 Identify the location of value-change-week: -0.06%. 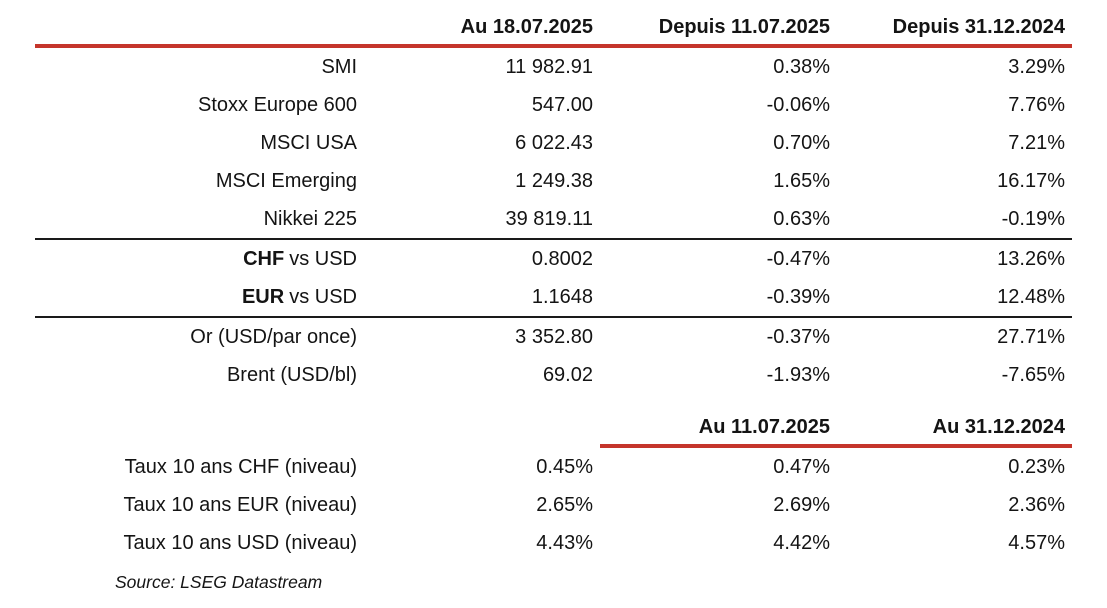
(798, 104).